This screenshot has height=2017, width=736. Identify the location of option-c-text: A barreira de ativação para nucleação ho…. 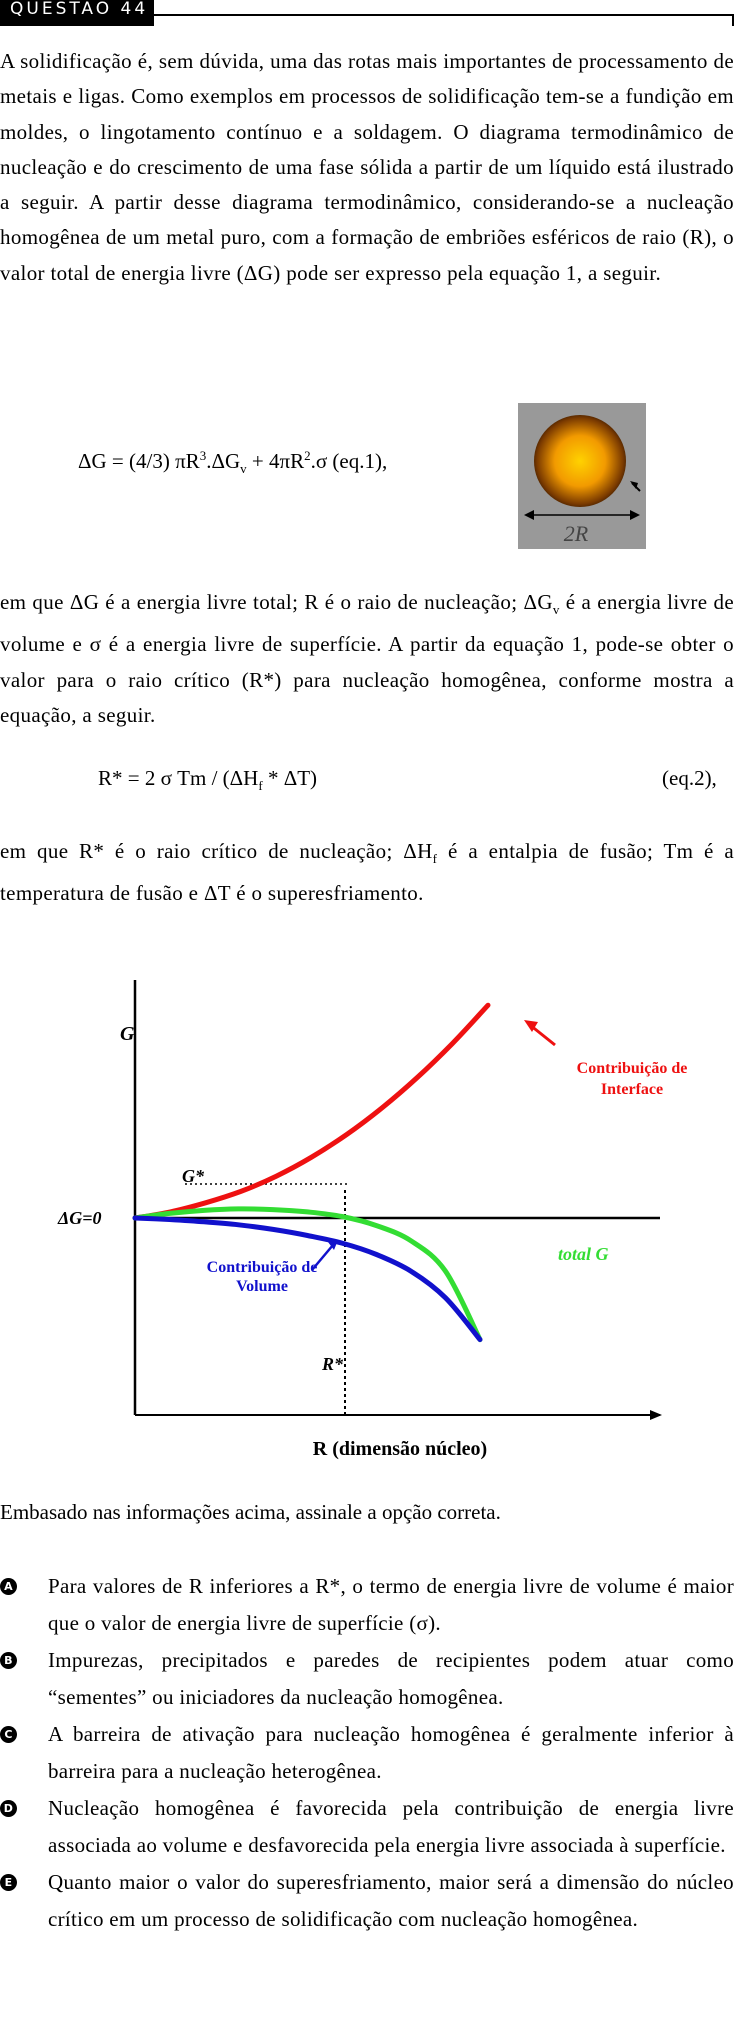
(391, 1752).